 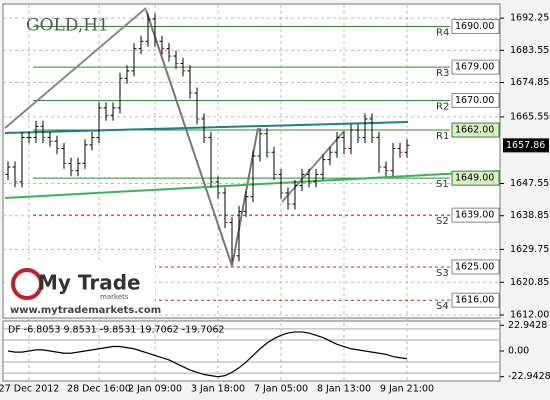 I want to click on last-price-label: 1657.86, so click(x=525, y=145).